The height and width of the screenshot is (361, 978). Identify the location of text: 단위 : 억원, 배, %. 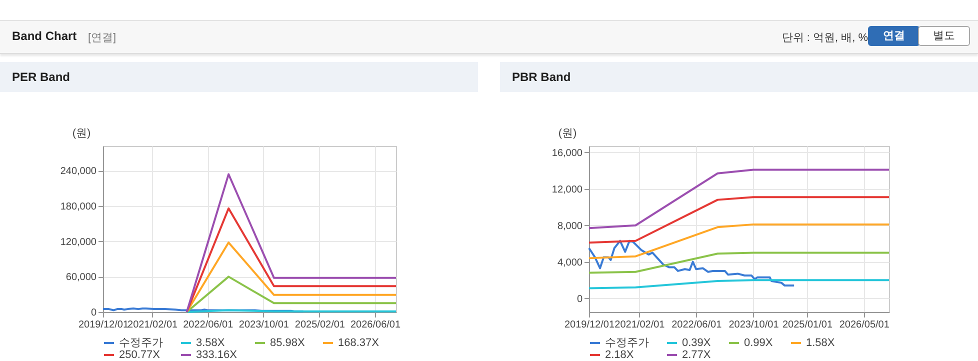
(825, 38).